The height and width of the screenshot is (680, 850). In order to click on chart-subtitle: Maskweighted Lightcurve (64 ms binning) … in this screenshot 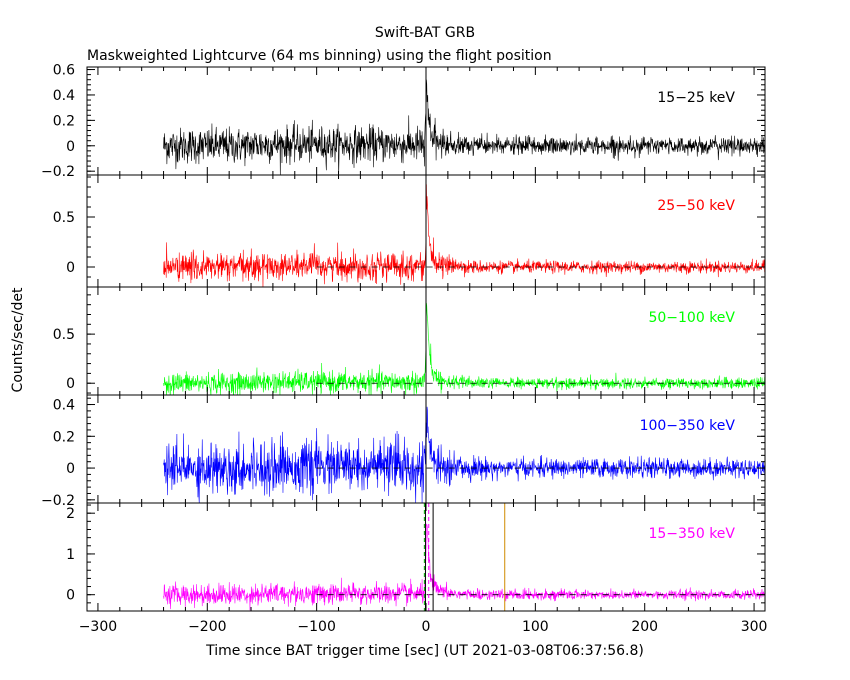, I will do `click(319, 56)`.